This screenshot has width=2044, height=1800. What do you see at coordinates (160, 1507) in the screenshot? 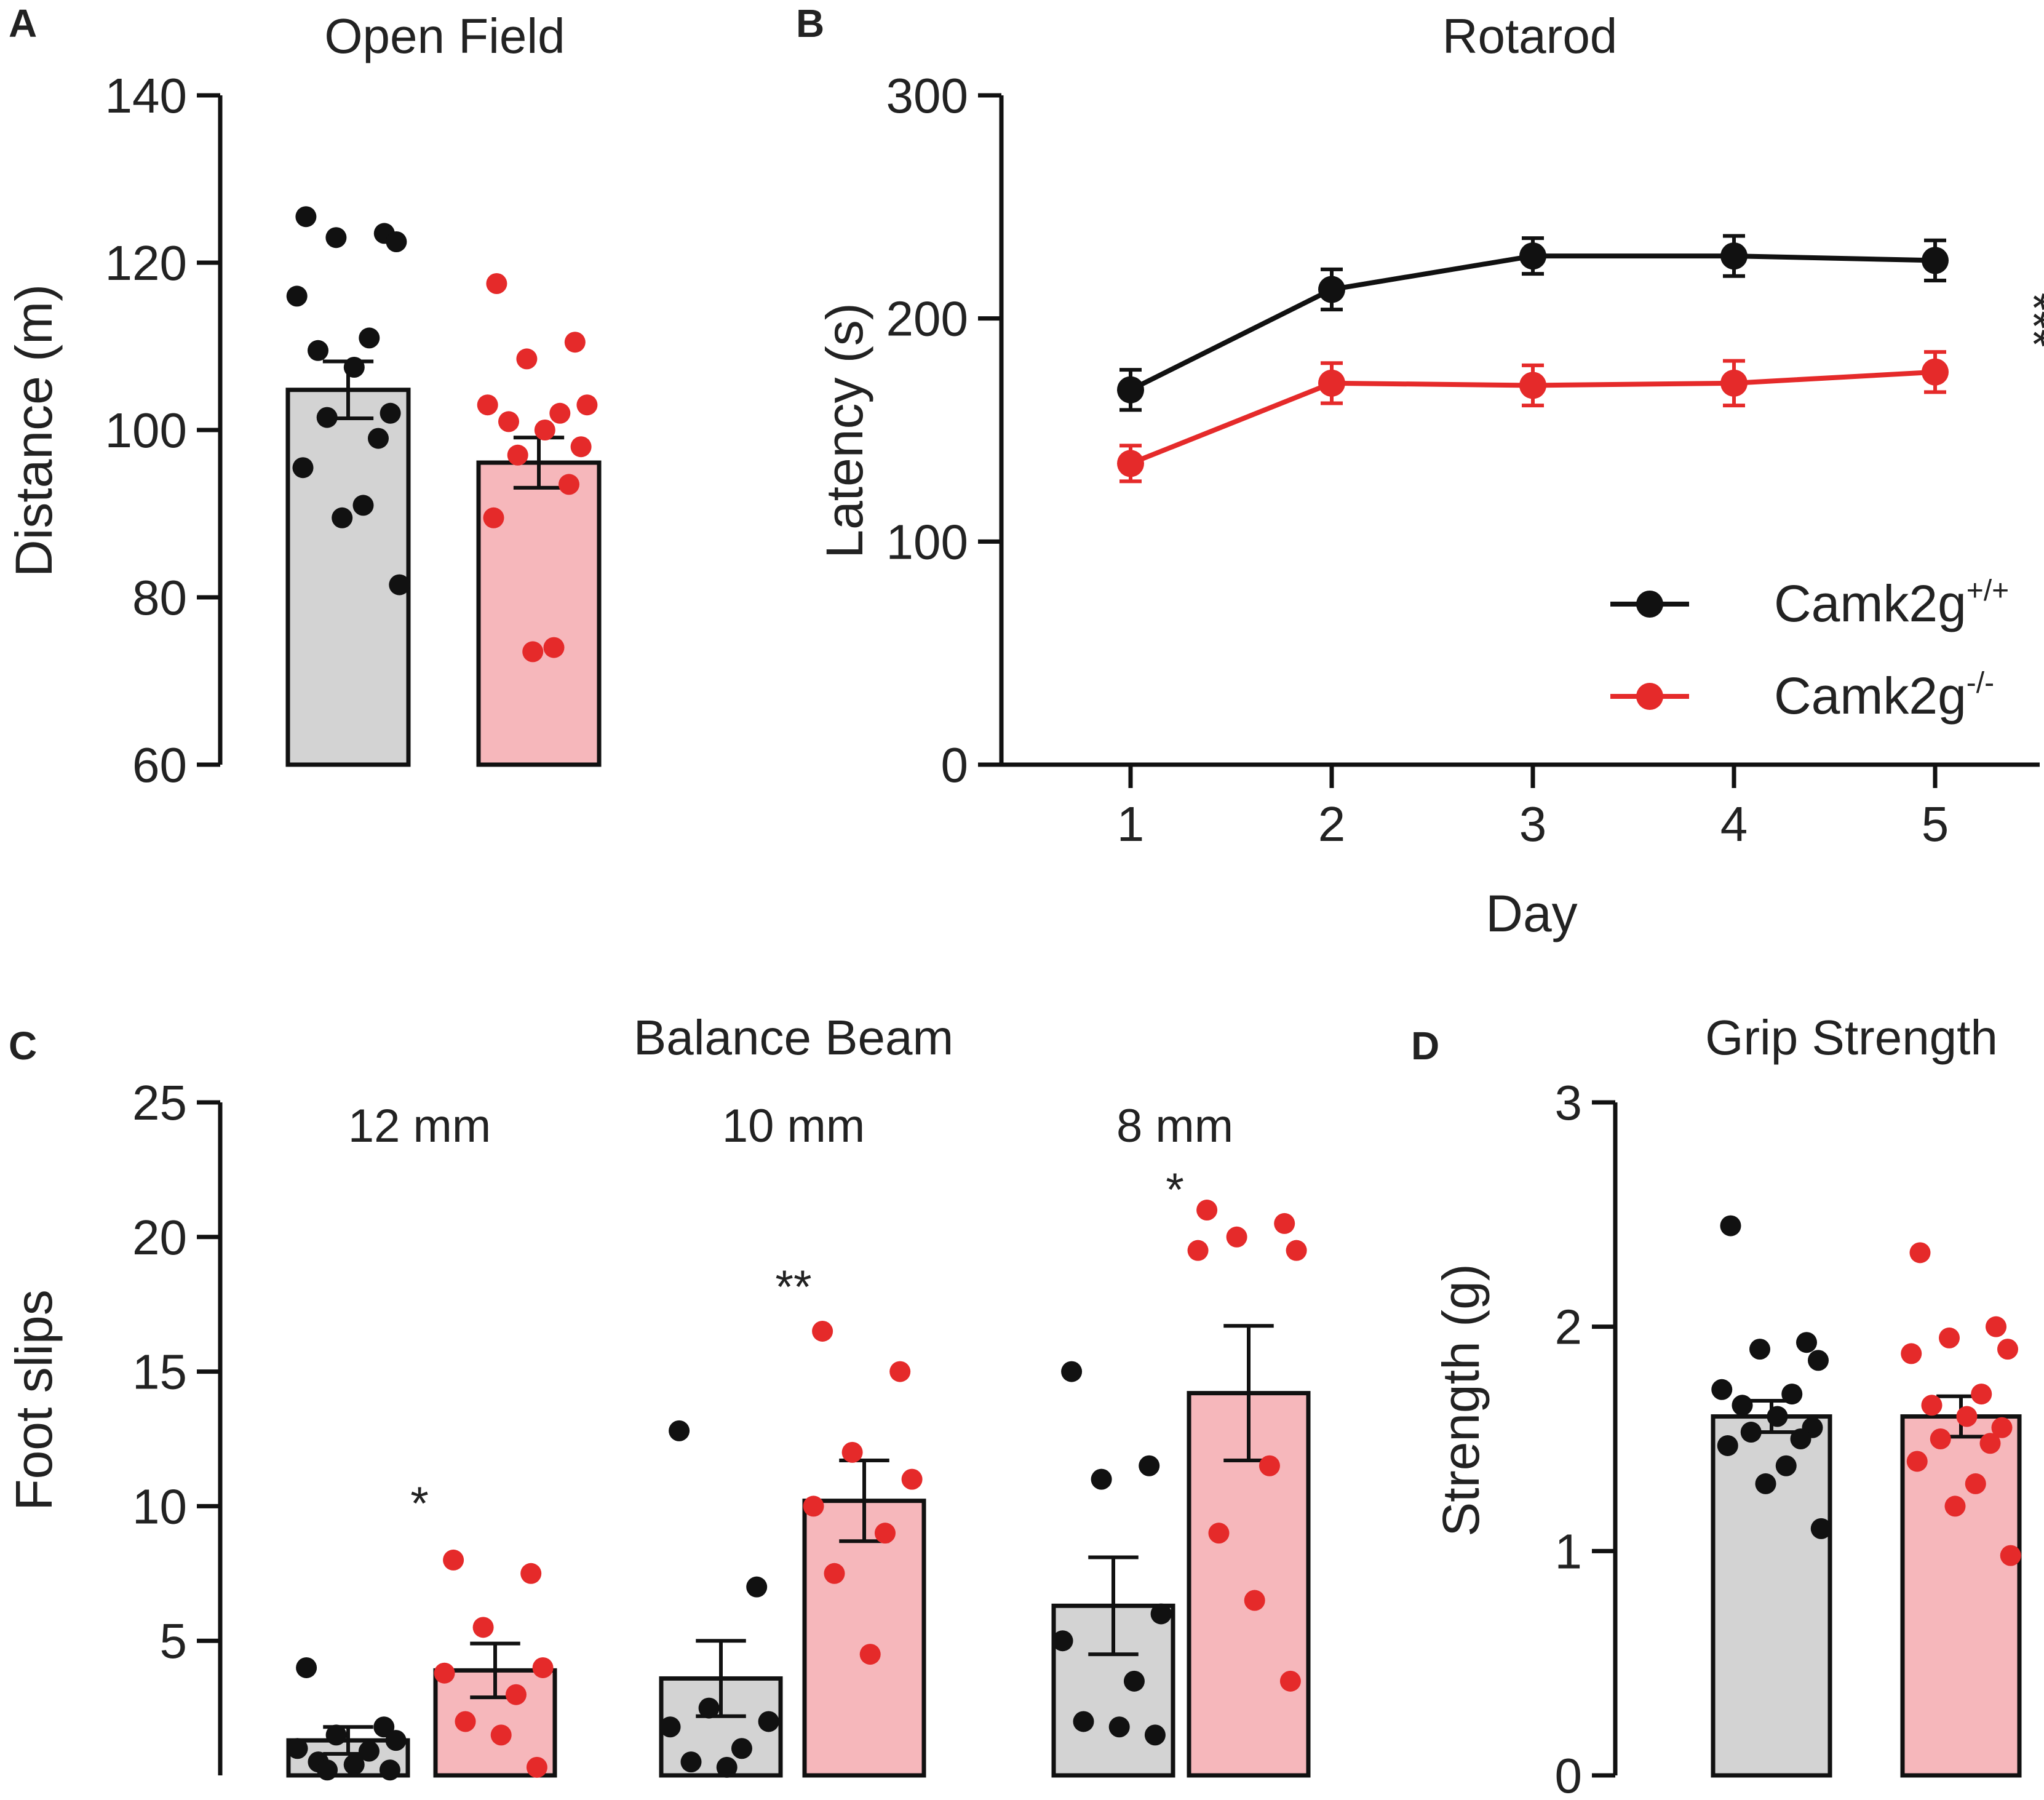
I see `panel-c-ytick-label: 10` at bounding box center [160, 1507].